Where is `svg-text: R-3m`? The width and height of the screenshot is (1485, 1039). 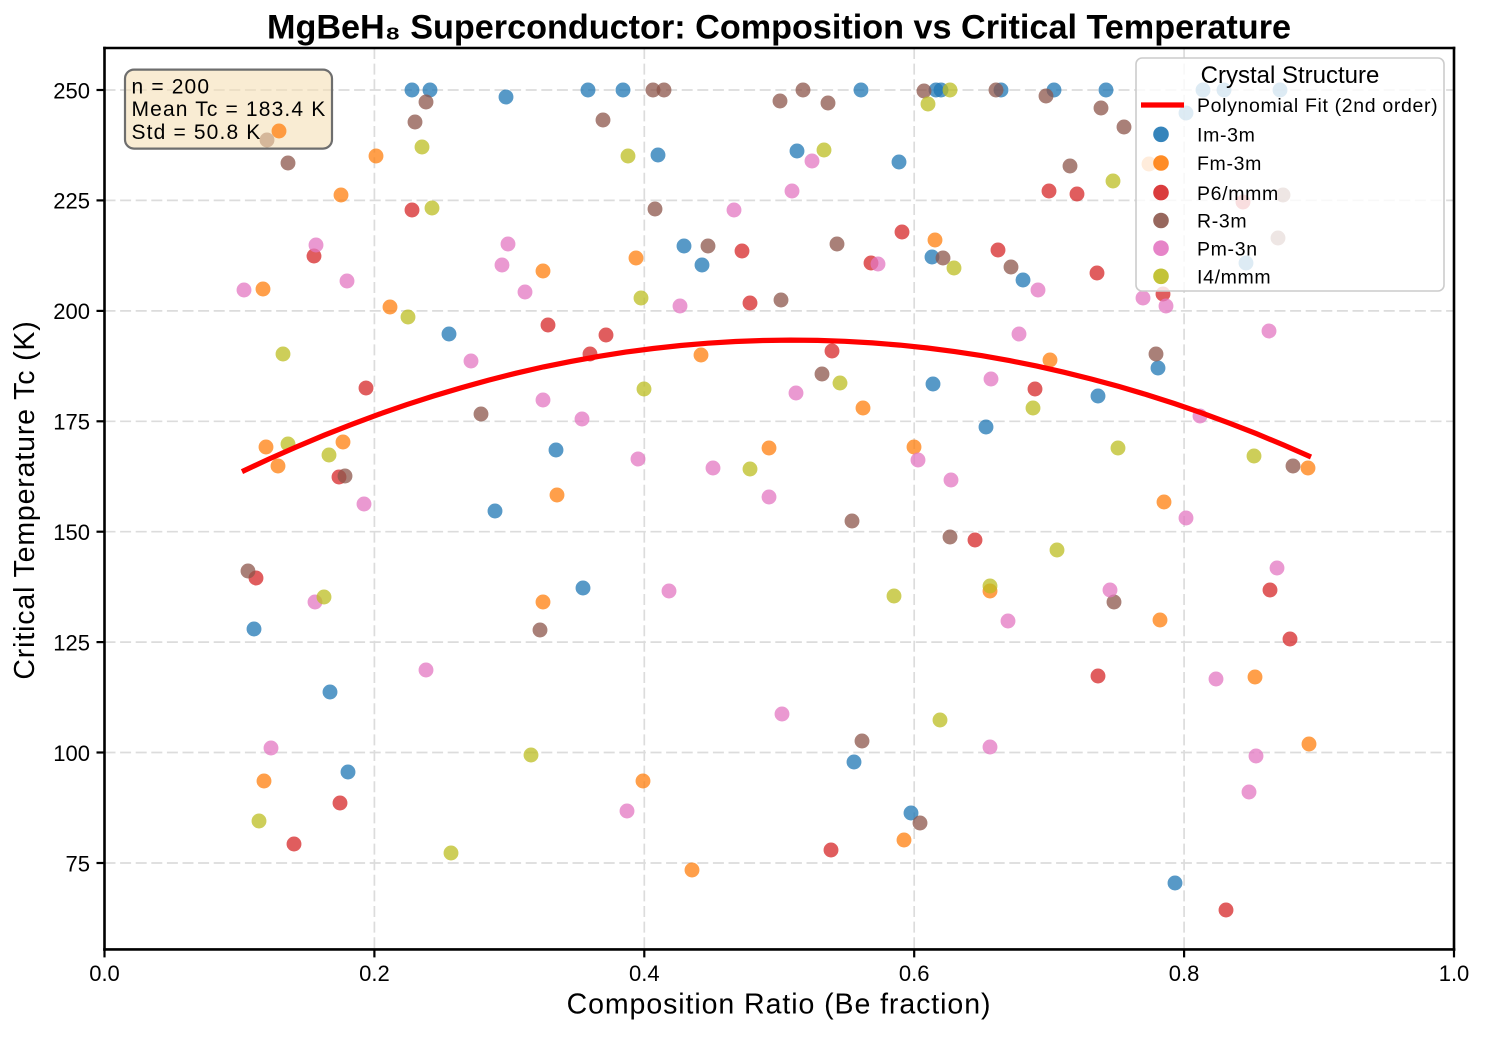 svg-text: R-3m is located at coordinates (1222, 222).